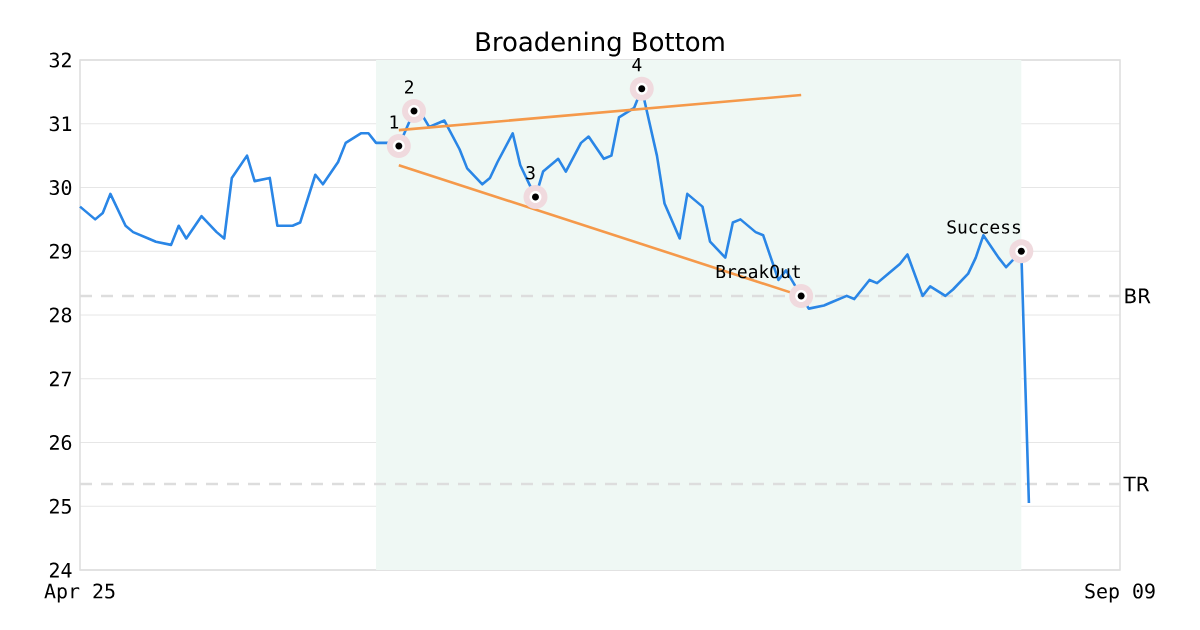 This screenshot has height=630, width=1200. Describe the element at coordinates (1138, 296) in the screenshot. I see `ref-line-label: BR` at that location.